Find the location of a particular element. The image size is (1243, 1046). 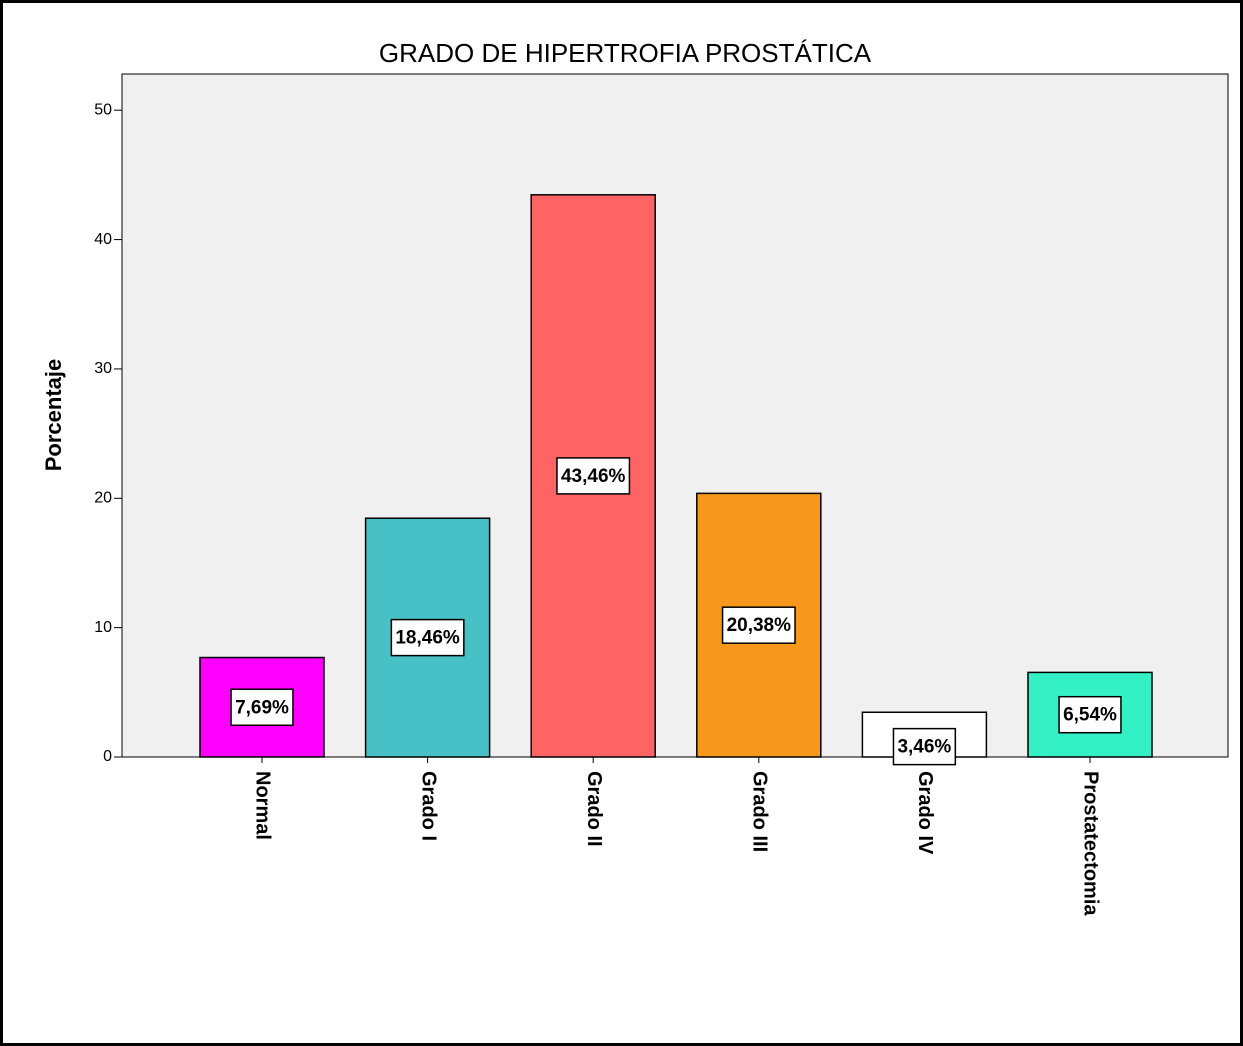

x-tick-label: Grado III is located at coordinates (760, 811).